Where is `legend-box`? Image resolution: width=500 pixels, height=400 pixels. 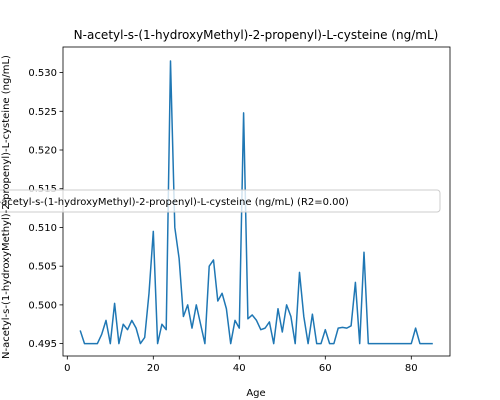
legend-box is located at coordinates (220, 201).